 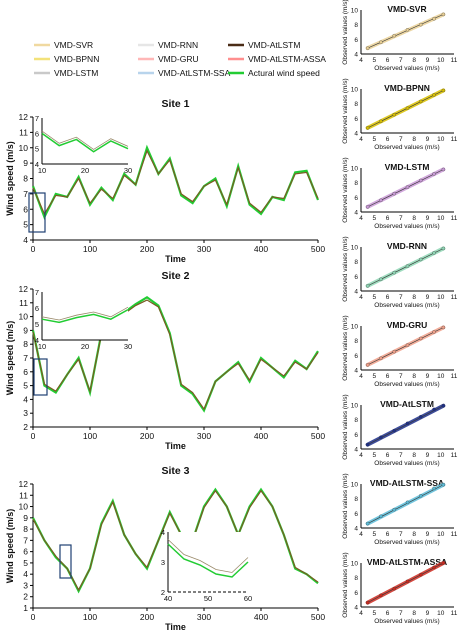 What do you see at coordinates (73, 45) in the screenshot?
I see `legend-label: VMD-SVR` at bounding box center [73, 45].